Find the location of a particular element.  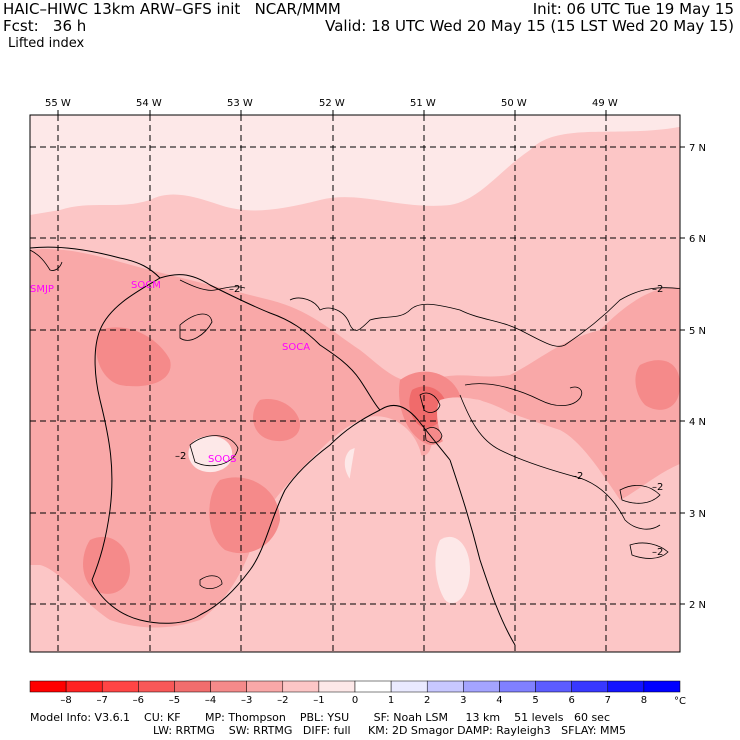

colorbar-tick-label: –3 is located at coordinates (246, 700).